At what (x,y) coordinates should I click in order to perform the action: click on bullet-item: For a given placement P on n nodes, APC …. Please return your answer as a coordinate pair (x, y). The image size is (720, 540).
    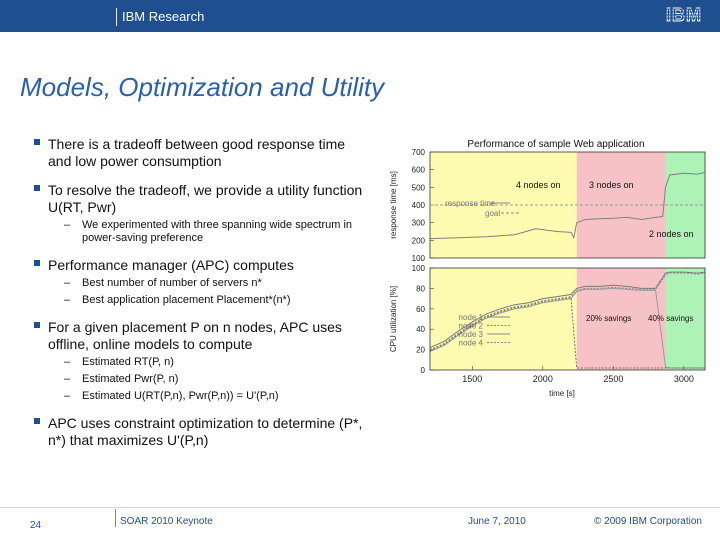
    Looking at the image, I should click on (199, 361).